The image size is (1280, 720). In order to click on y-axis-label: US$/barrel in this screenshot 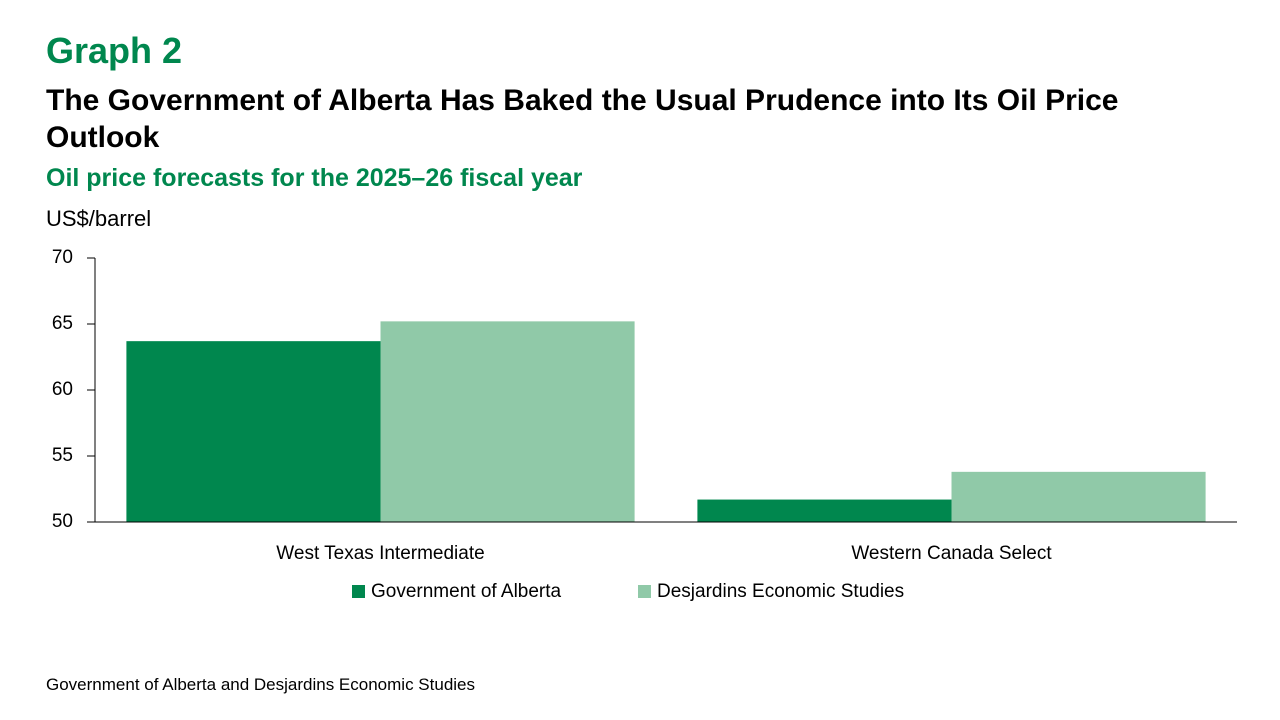, I will do `click(98, 218)`.